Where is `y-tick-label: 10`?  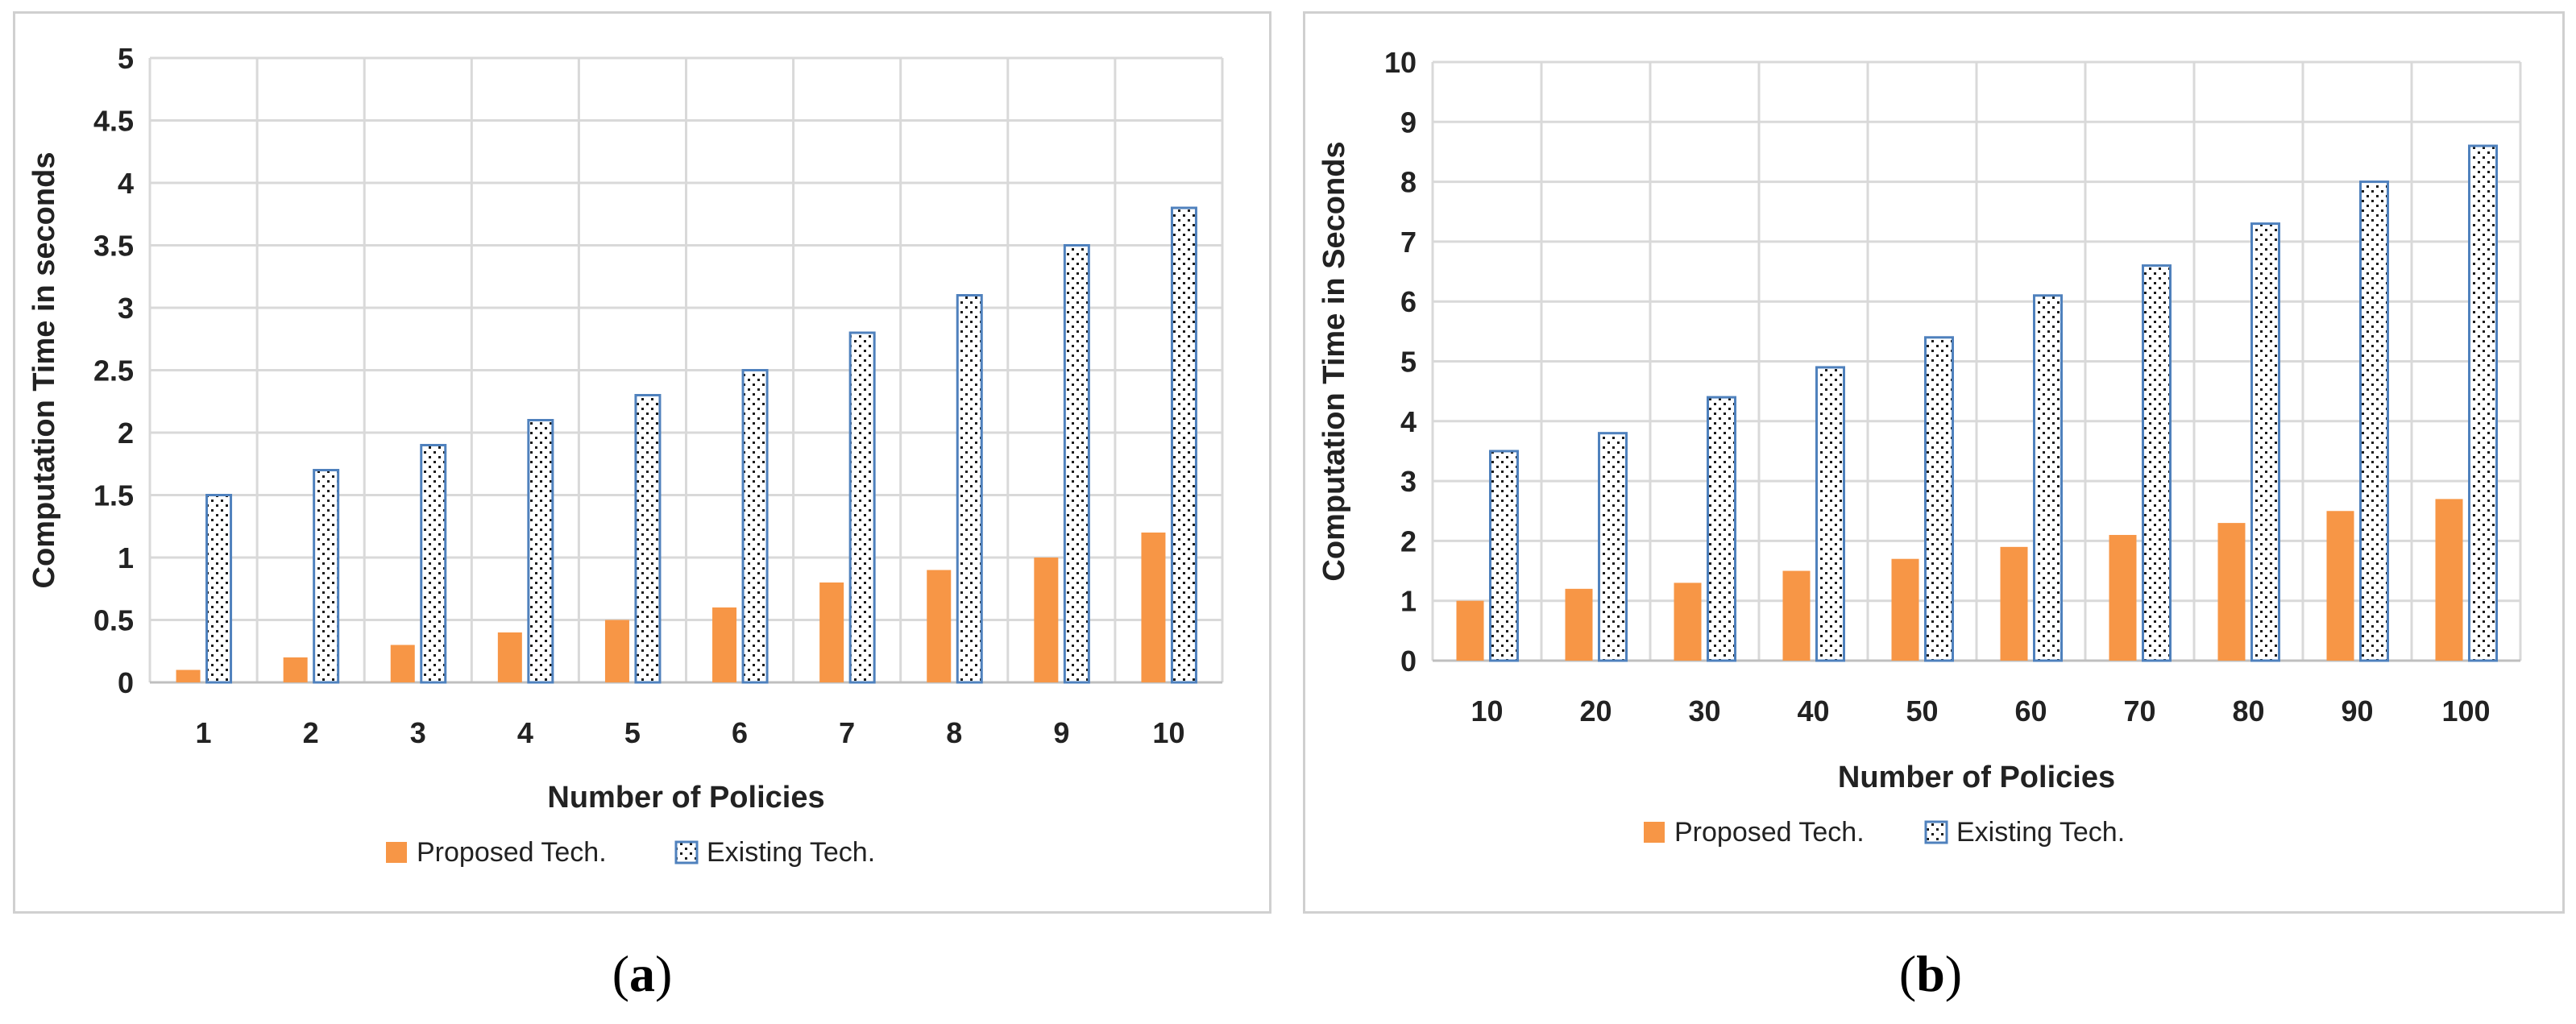 y-tick-label: 10 is located at coordinates (1400, 62).